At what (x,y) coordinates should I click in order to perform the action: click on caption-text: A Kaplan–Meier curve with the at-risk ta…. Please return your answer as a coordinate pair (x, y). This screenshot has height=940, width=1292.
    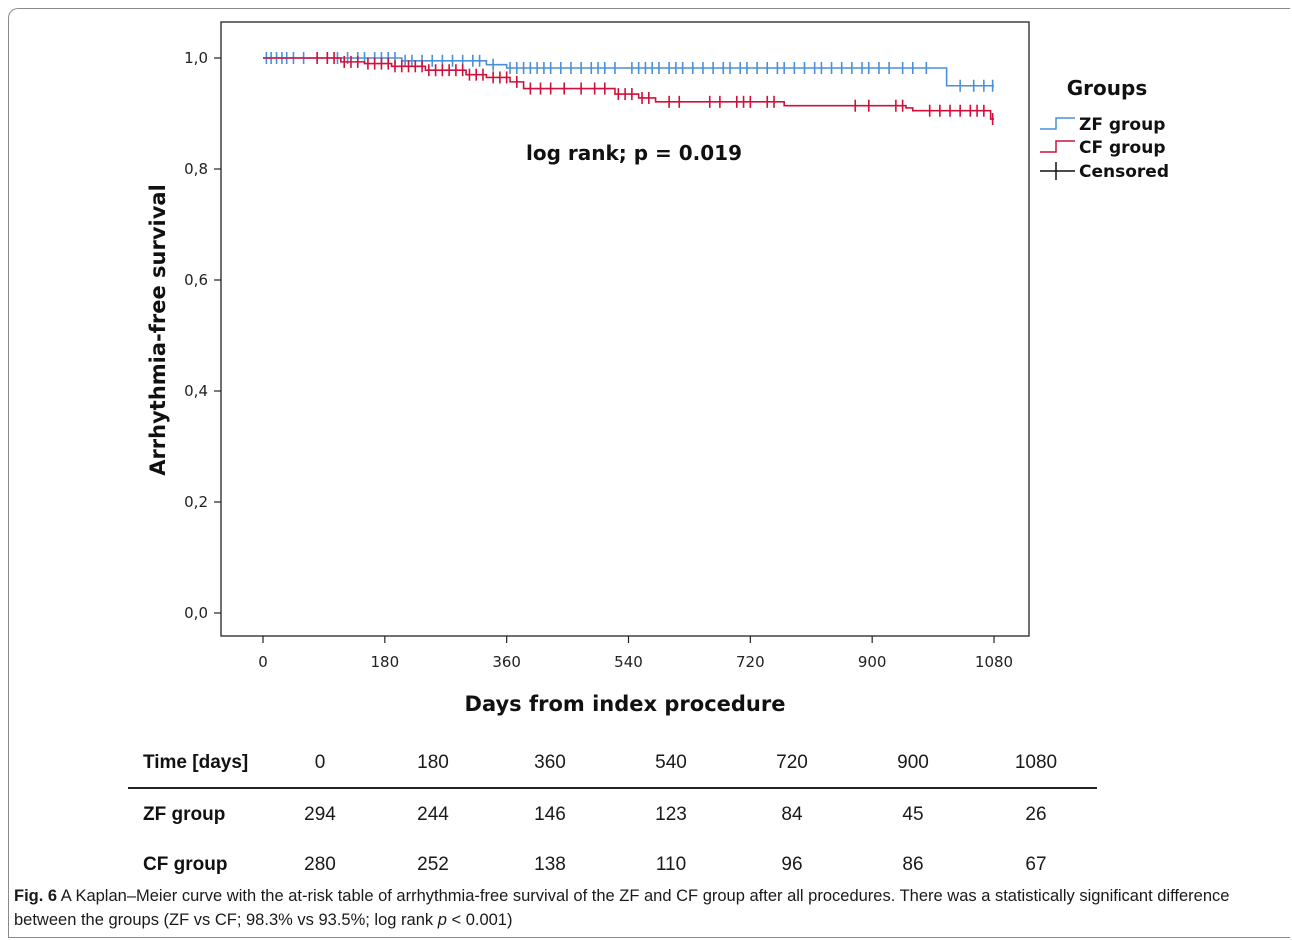
    Looking at the image, I should click on (622, 908).